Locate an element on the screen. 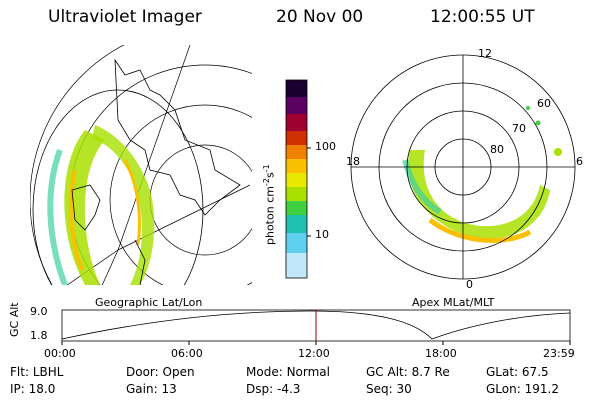 The height and width of the screenshot is (400, 600). mlat-label-60: 60 is located at coordinates (544, 103).